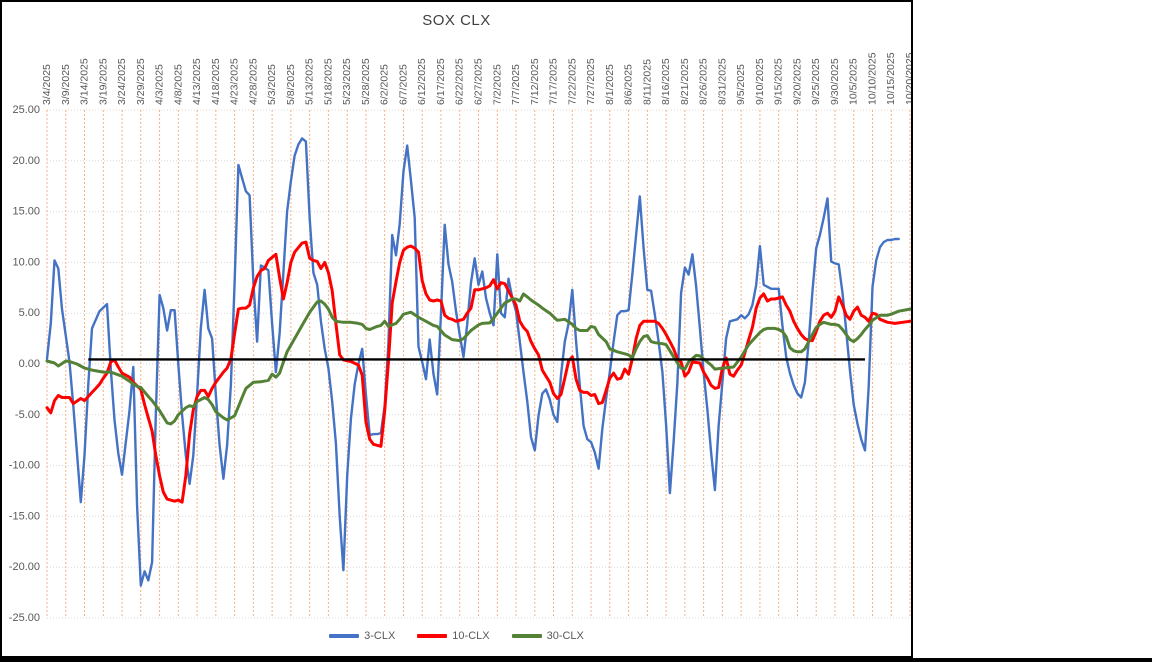 Image resolution: width=1152 pixels, height=662 pixels. What do you see at coordinates (366, 81) in the screenshot?
I see `x-tick-label: 5/28/2025` at bounding box center [366, 81].